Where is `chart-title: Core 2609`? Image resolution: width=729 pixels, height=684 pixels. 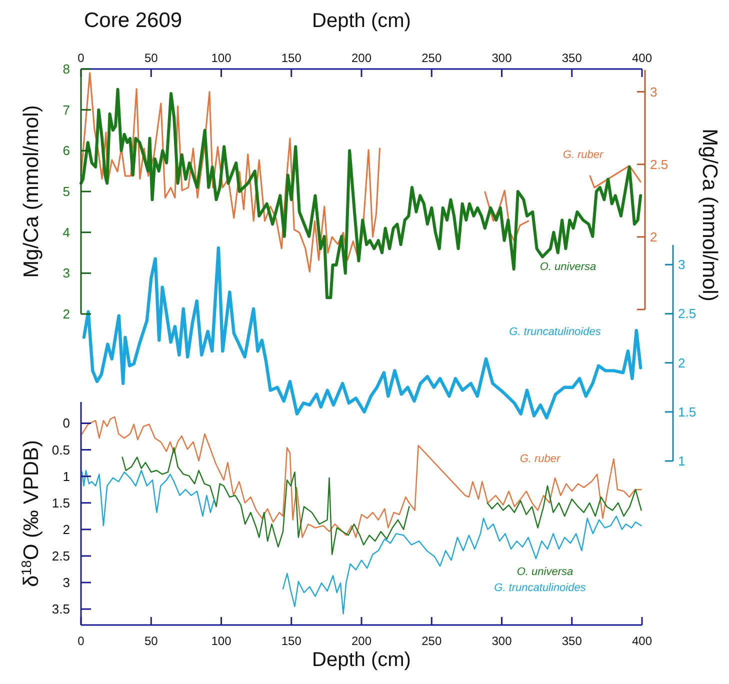
chart-title: Core 2609 is located at coordinates (133, 20).